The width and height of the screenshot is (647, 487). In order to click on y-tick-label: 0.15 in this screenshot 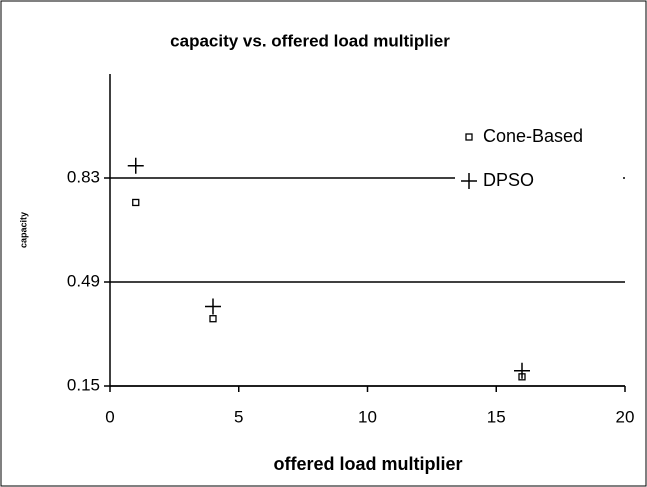, I will do `click(83, 384)`.